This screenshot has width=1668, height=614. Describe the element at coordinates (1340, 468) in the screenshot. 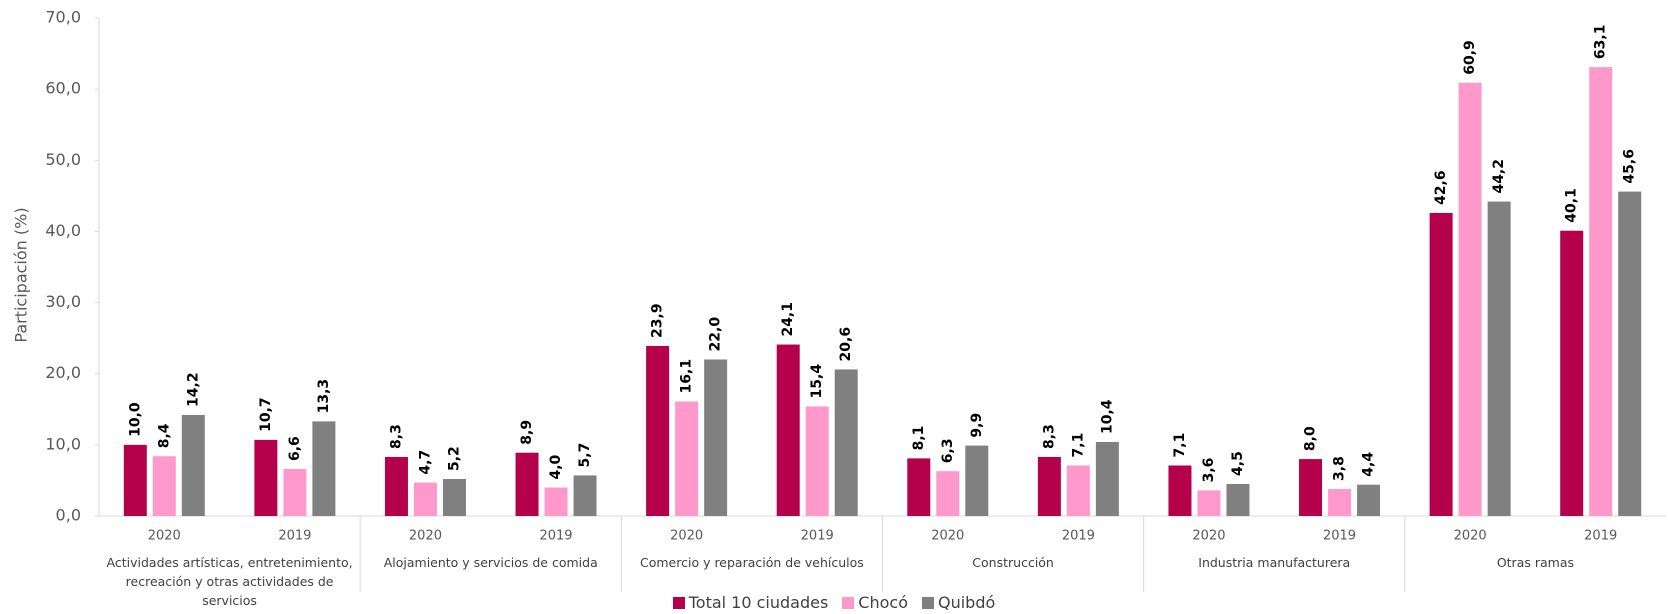

I see `value-label: 3,8` at that location.